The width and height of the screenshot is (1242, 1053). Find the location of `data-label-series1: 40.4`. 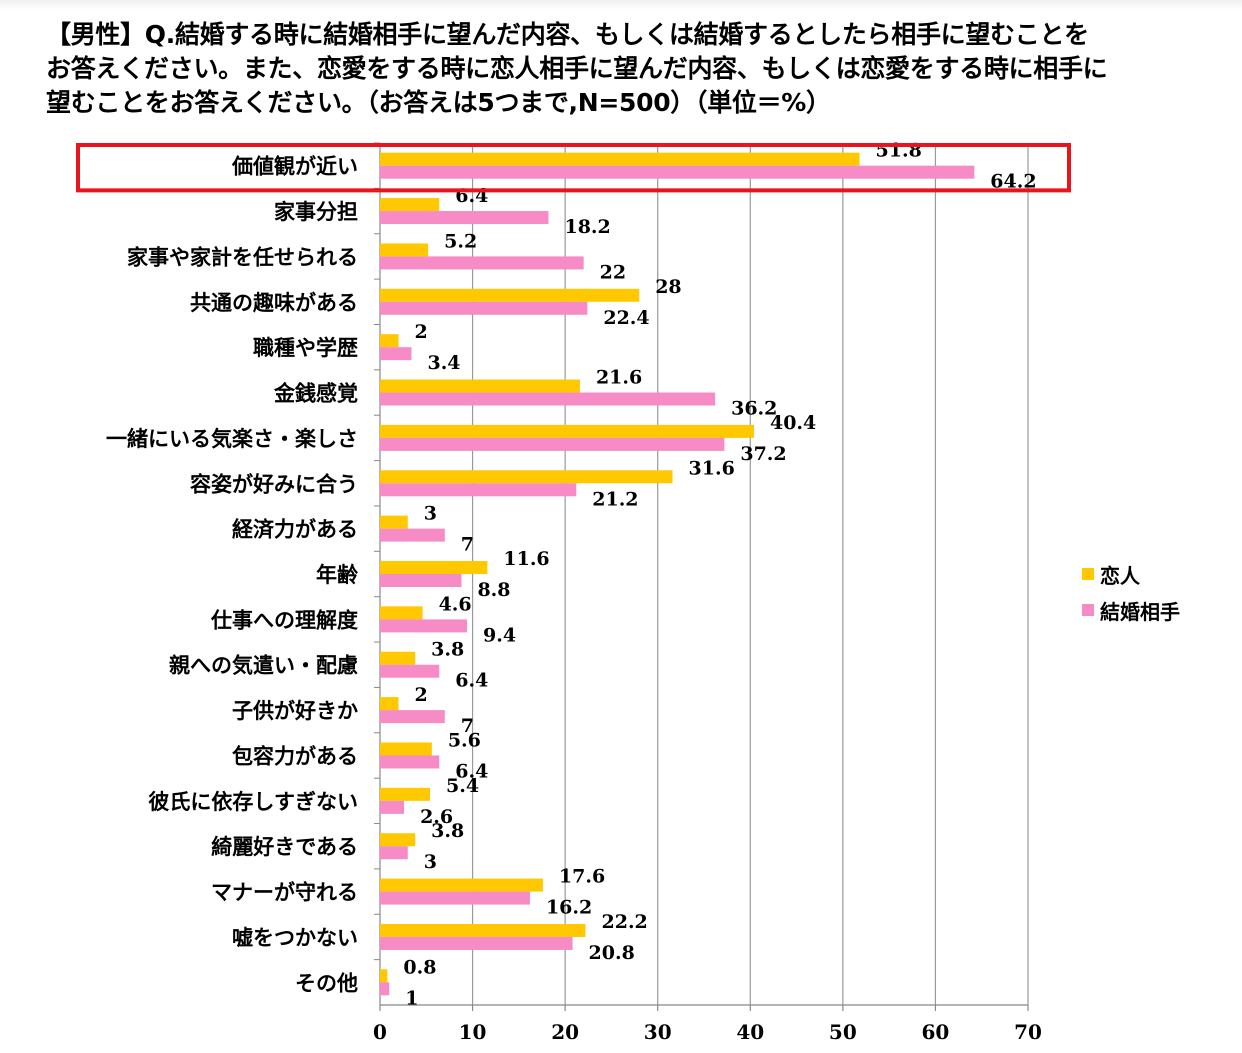

data-label-series1: 40.4 is located at coordinates (793, 423).